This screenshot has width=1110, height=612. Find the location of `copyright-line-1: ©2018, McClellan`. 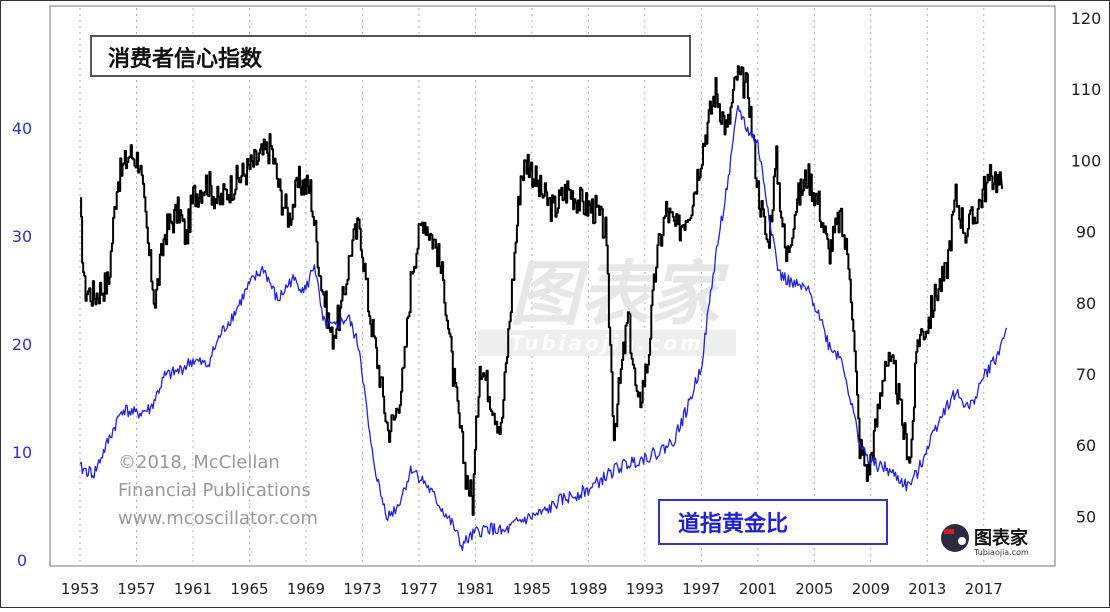

copyright-line-1: ©2018, McClellan is located at coordinates (199, 462).